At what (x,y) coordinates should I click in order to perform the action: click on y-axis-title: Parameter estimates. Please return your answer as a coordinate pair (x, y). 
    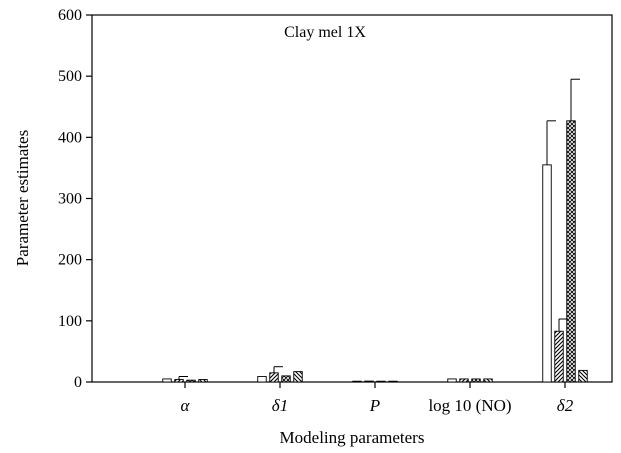
    Looking at the image, I should click on (22, 198).